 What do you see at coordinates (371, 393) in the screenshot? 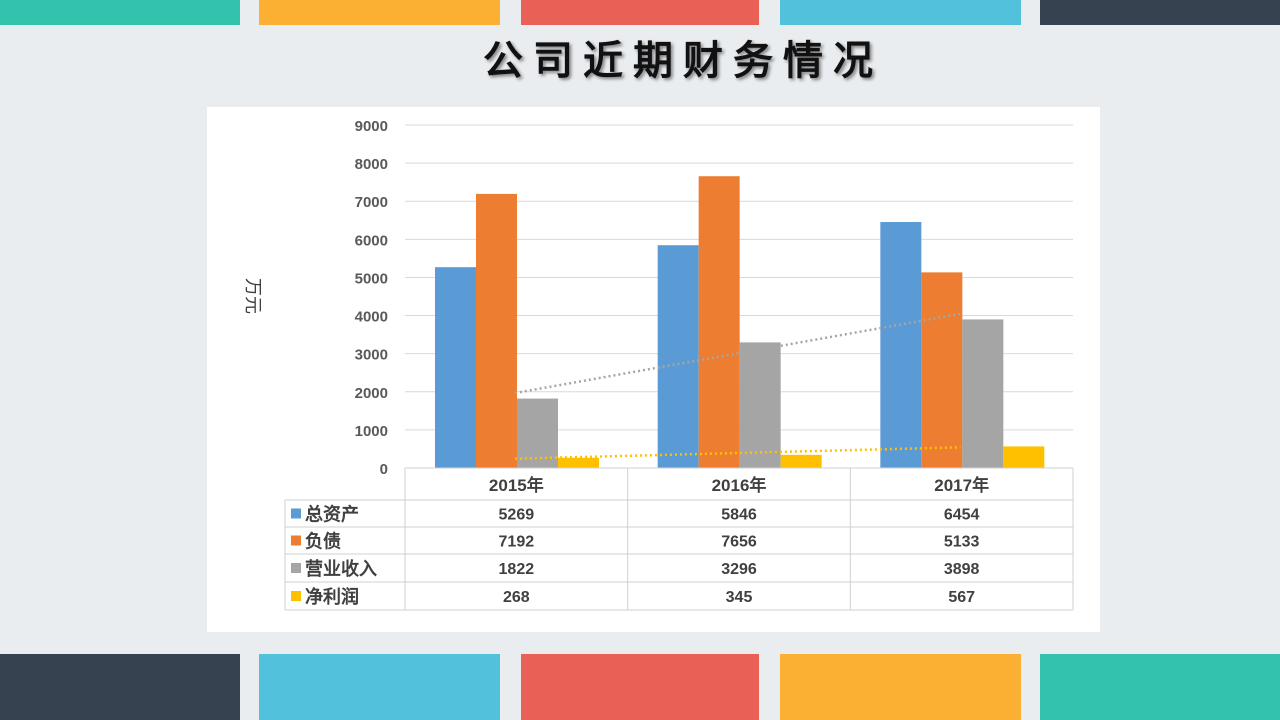
I see `y-tick-label: 2000` at bounding box center [371, 393].